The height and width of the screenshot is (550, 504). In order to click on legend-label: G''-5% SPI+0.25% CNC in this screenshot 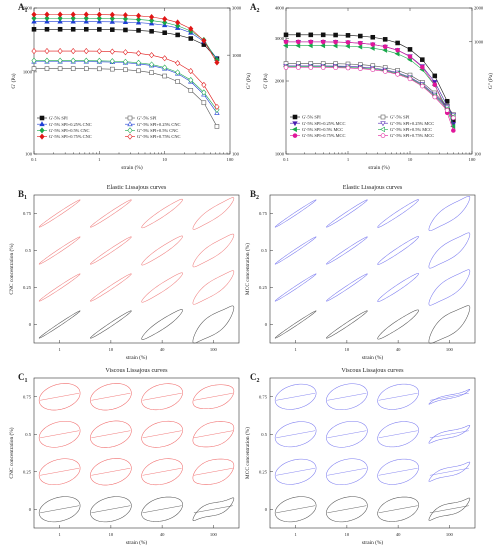, I will do `click(159, 124)`.